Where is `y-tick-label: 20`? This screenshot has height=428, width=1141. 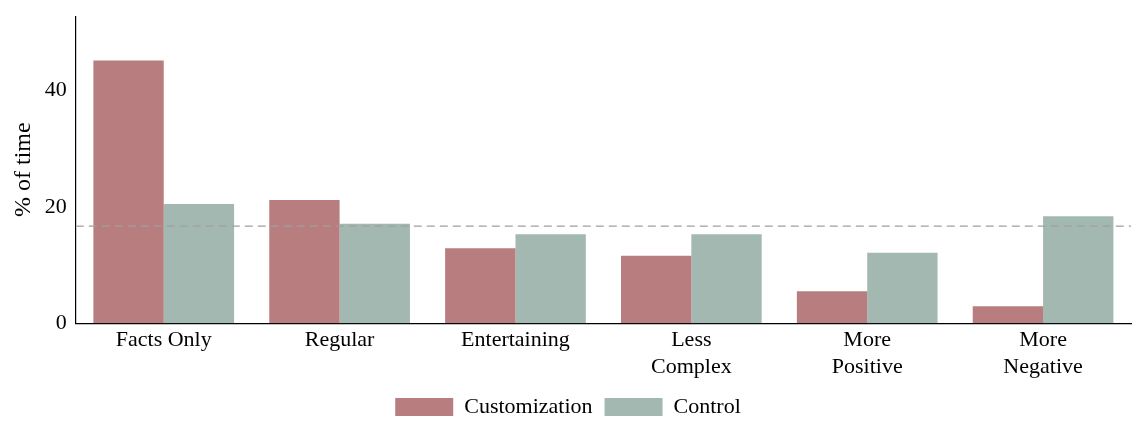
y-tick-label: 20 is located at coordinates (55, 205).